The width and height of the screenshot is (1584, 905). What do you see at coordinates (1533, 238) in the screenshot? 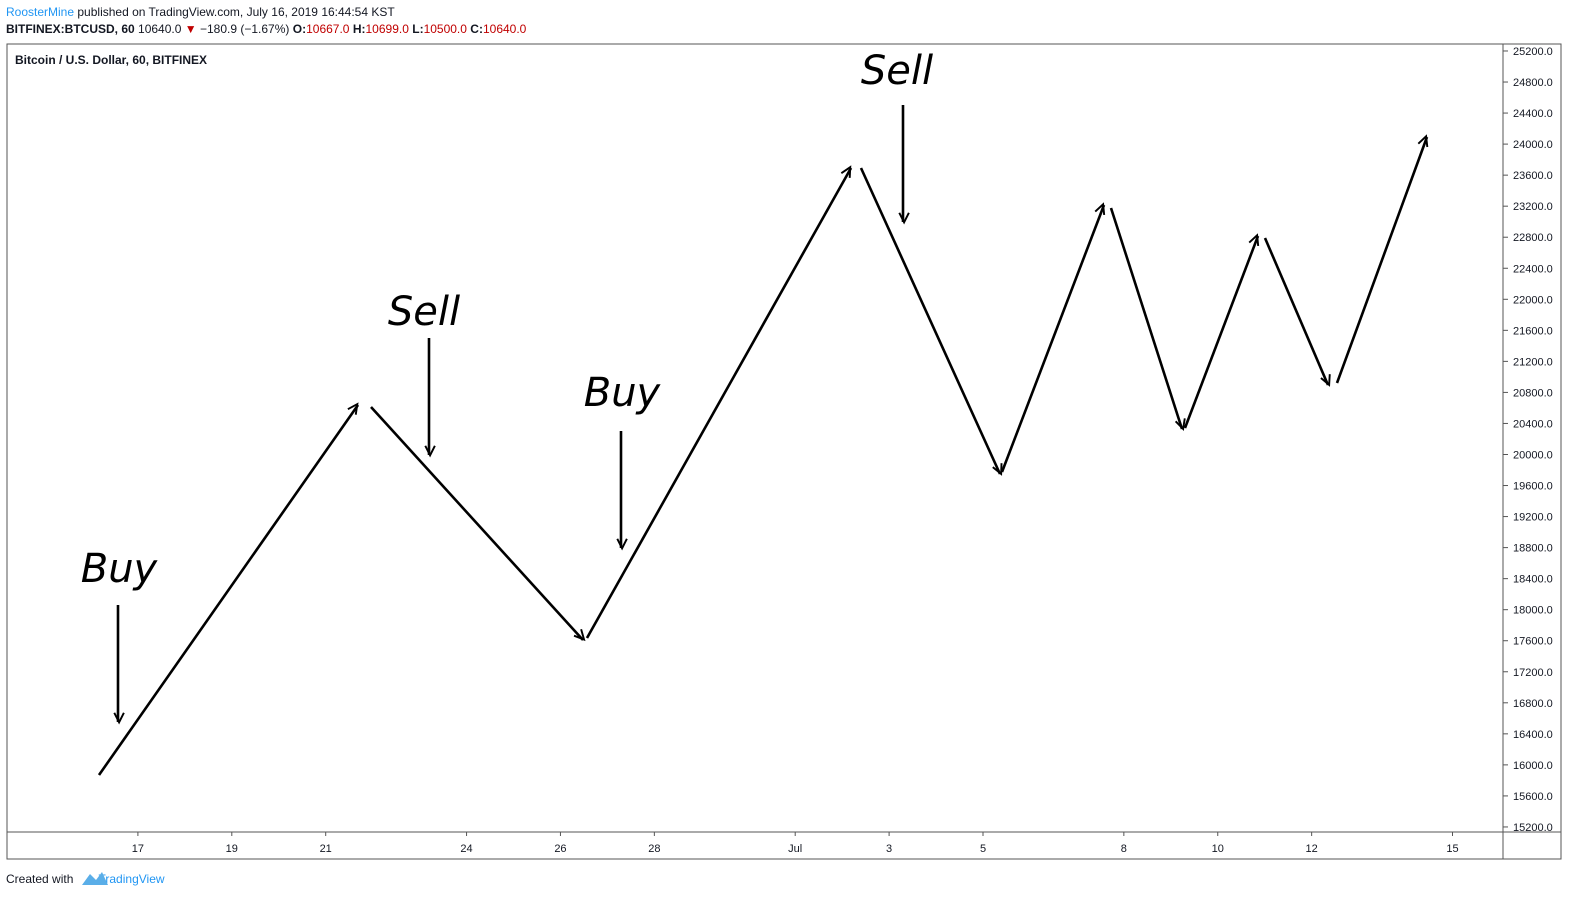
I see `y-tick-label: 22800.0` at bounding box center [1533, 238].